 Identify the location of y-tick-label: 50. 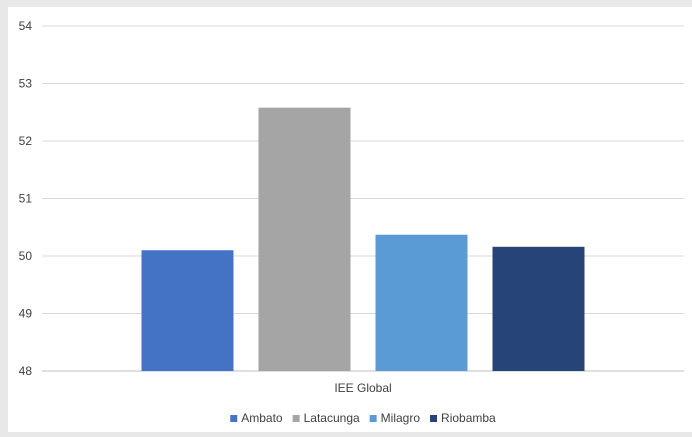
(26, 256).